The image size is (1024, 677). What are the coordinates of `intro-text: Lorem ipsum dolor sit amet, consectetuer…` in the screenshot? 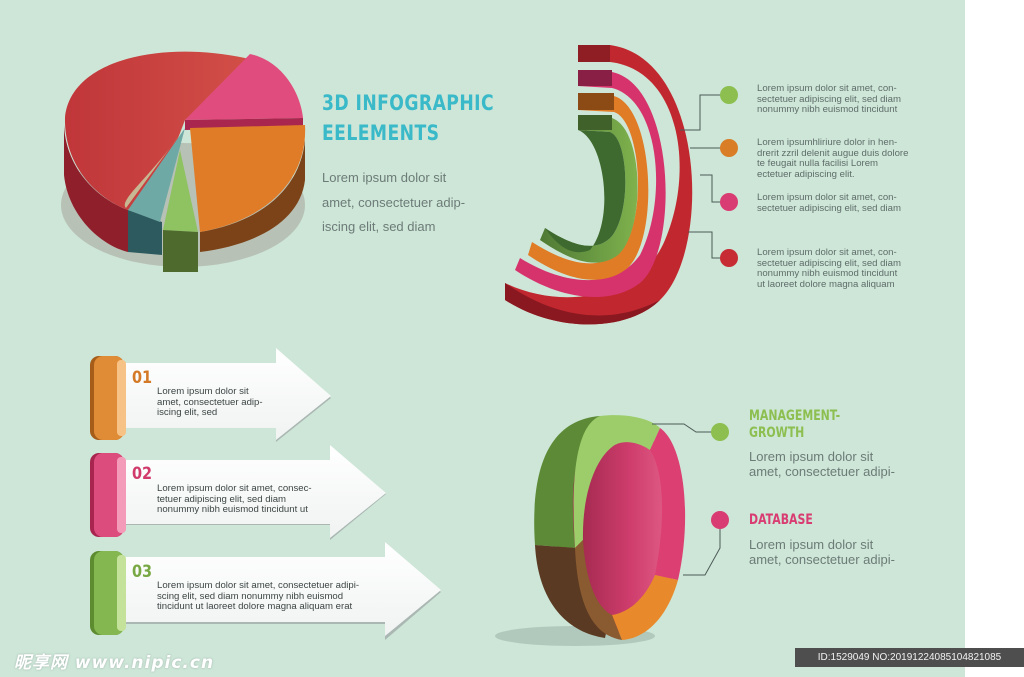 It's located at (412, 203).